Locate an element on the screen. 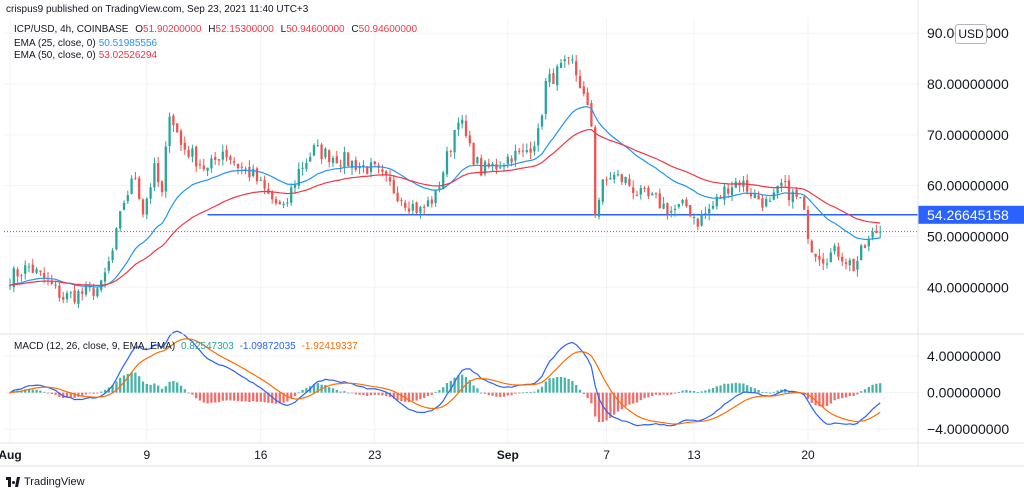  macd-tick-label: 0.00000000 is located at coordinates (964, 393).